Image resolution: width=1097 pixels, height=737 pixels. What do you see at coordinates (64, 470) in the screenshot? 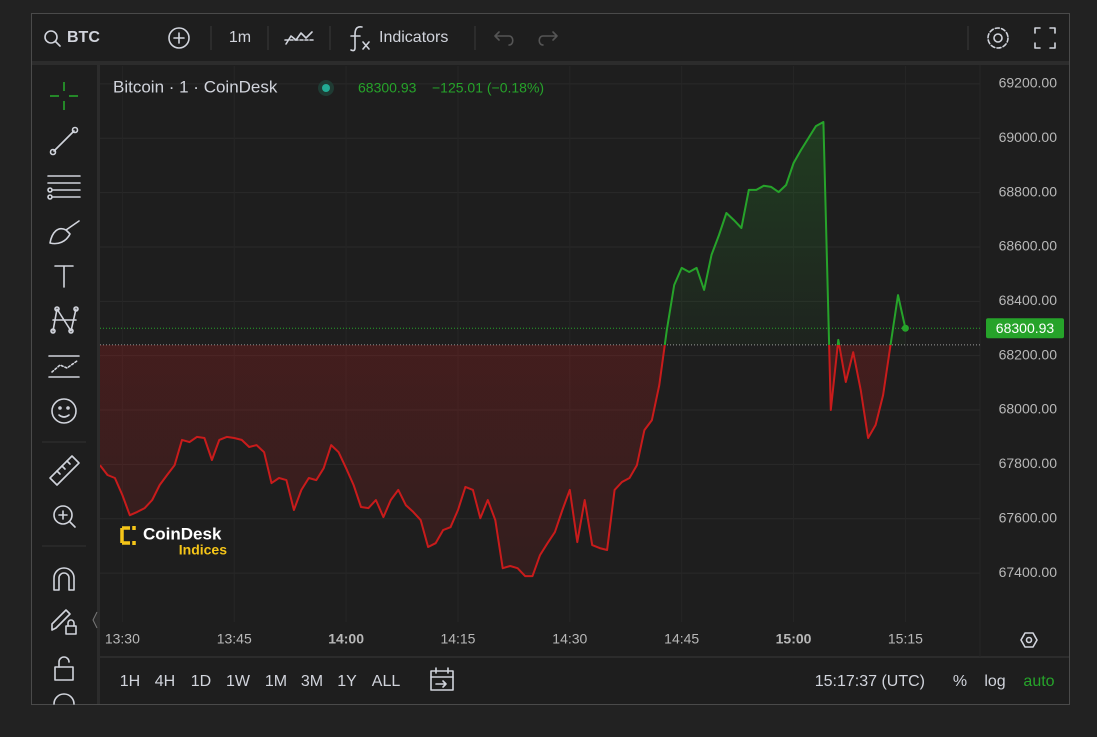
I see `ruler-tool` at bounding box center [64, 470].